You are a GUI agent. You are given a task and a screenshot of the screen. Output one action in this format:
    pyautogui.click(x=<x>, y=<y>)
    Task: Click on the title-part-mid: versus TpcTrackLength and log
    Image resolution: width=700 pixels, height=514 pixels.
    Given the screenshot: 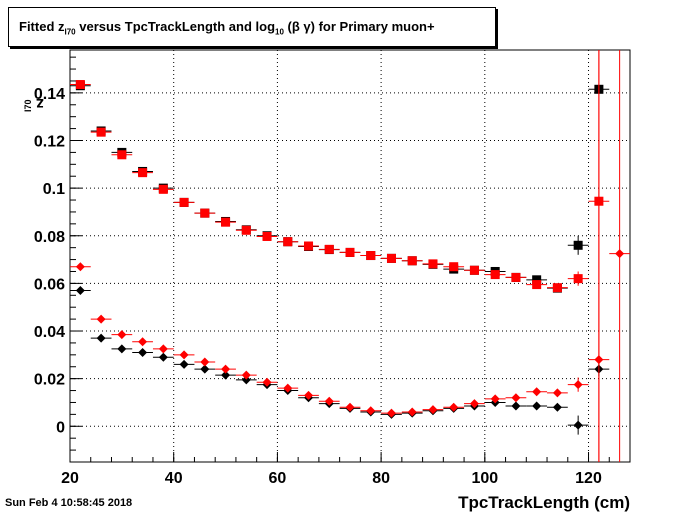 What is the action you would take?
    pyautogui.click(x=175, y=26)
    